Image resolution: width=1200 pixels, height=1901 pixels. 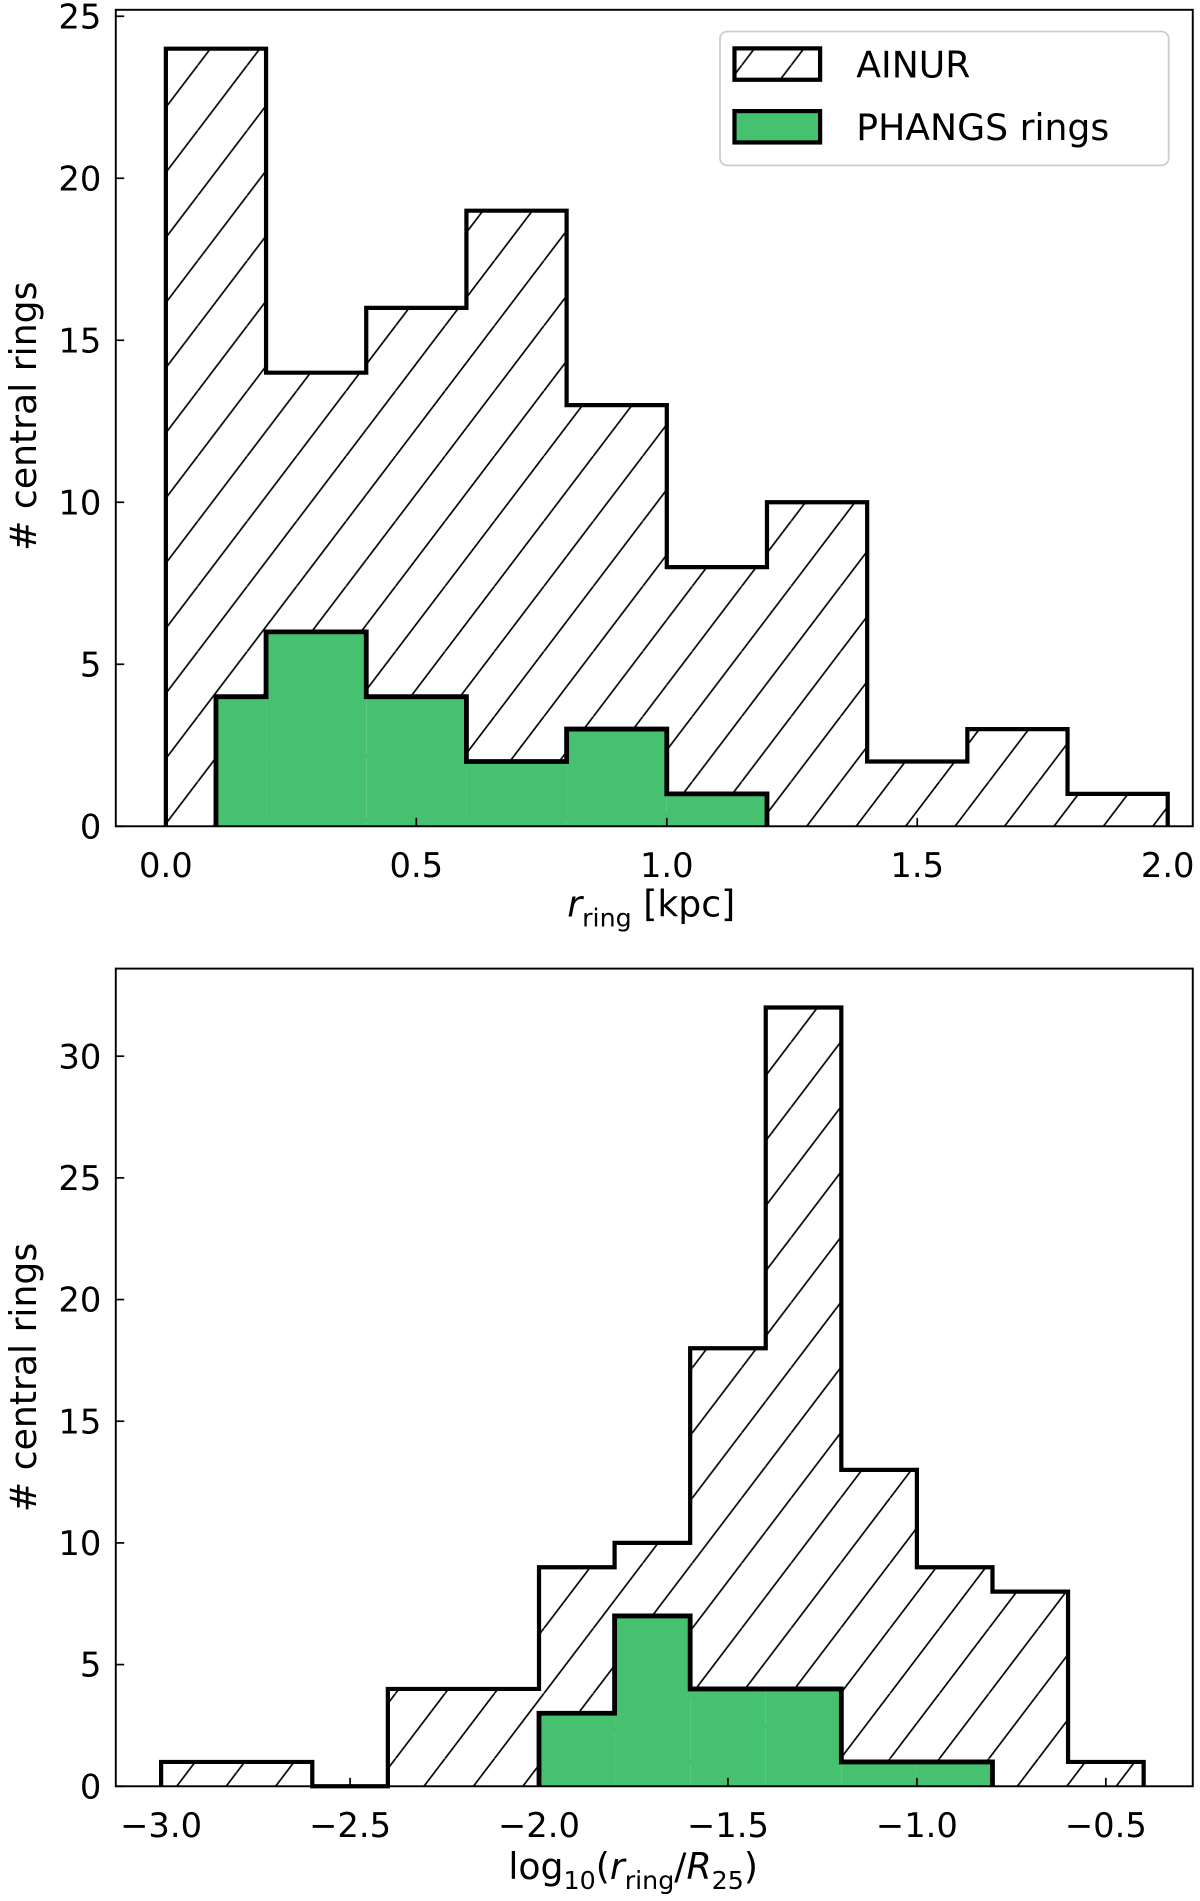 I want to click on x-tick-label: −0.5, so click(x=1106, y=1825).